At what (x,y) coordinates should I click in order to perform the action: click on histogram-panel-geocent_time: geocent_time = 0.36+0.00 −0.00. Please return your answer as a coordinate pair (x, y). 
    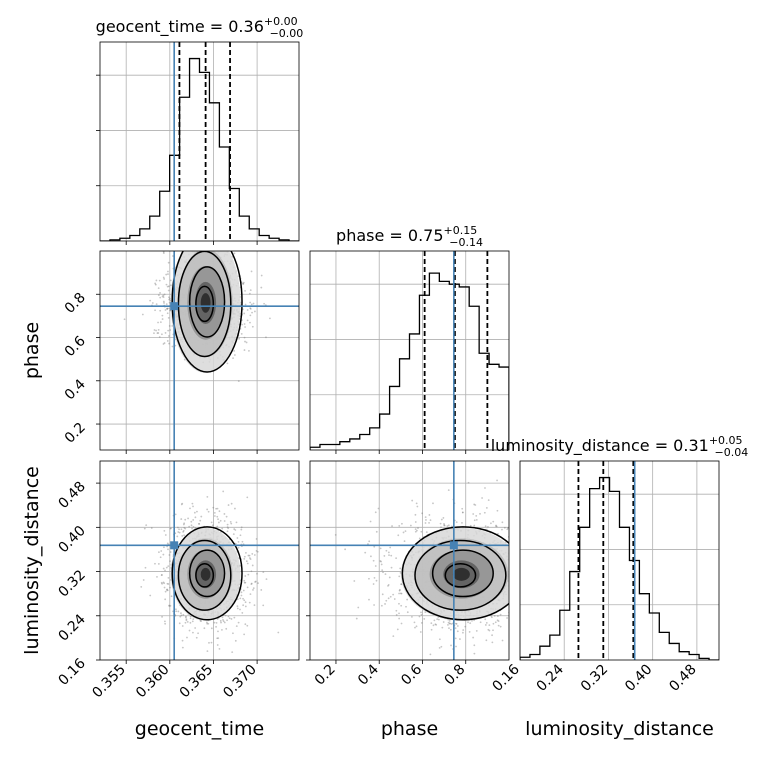
    Looking at the image, I should click on (200, 130).